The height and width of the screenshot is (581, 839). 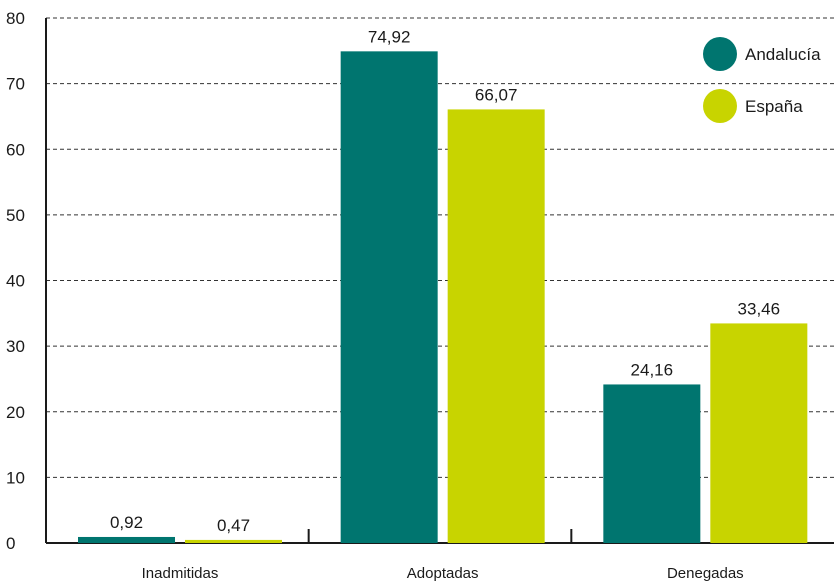 I want to click on y-tick-label-10: 10, so click(x=15, y=477).